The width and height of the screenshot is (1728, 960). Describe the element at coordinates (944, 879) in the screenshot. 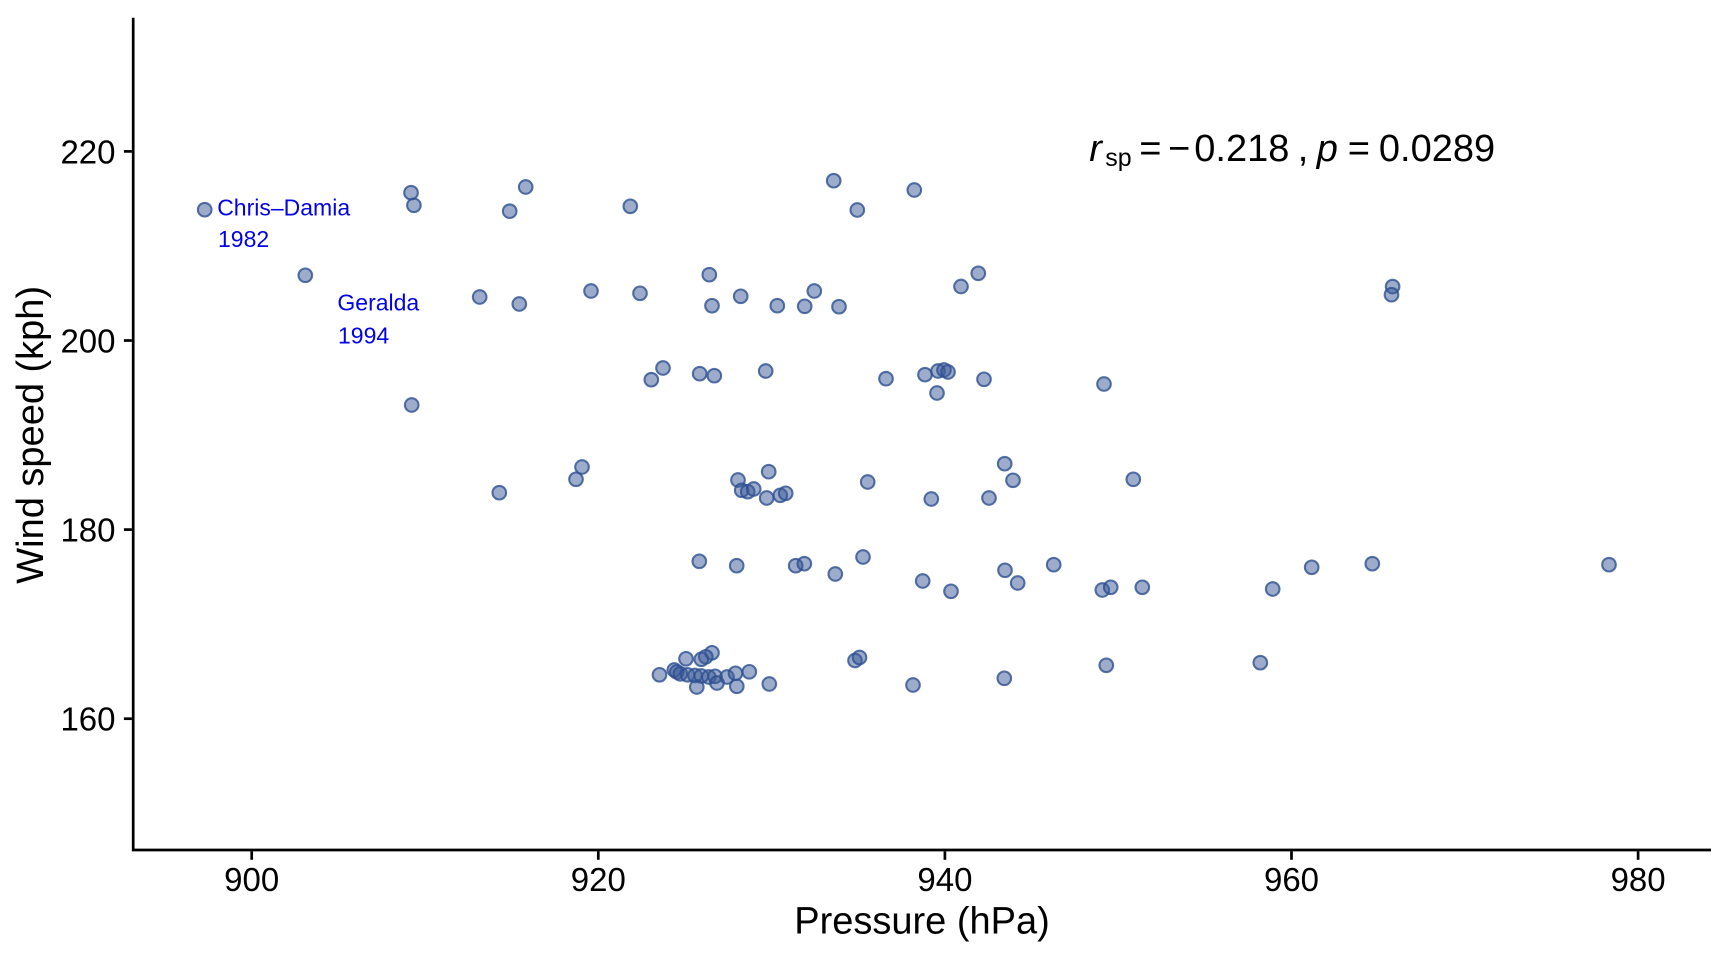

I see `svg-text: 940` at that location.